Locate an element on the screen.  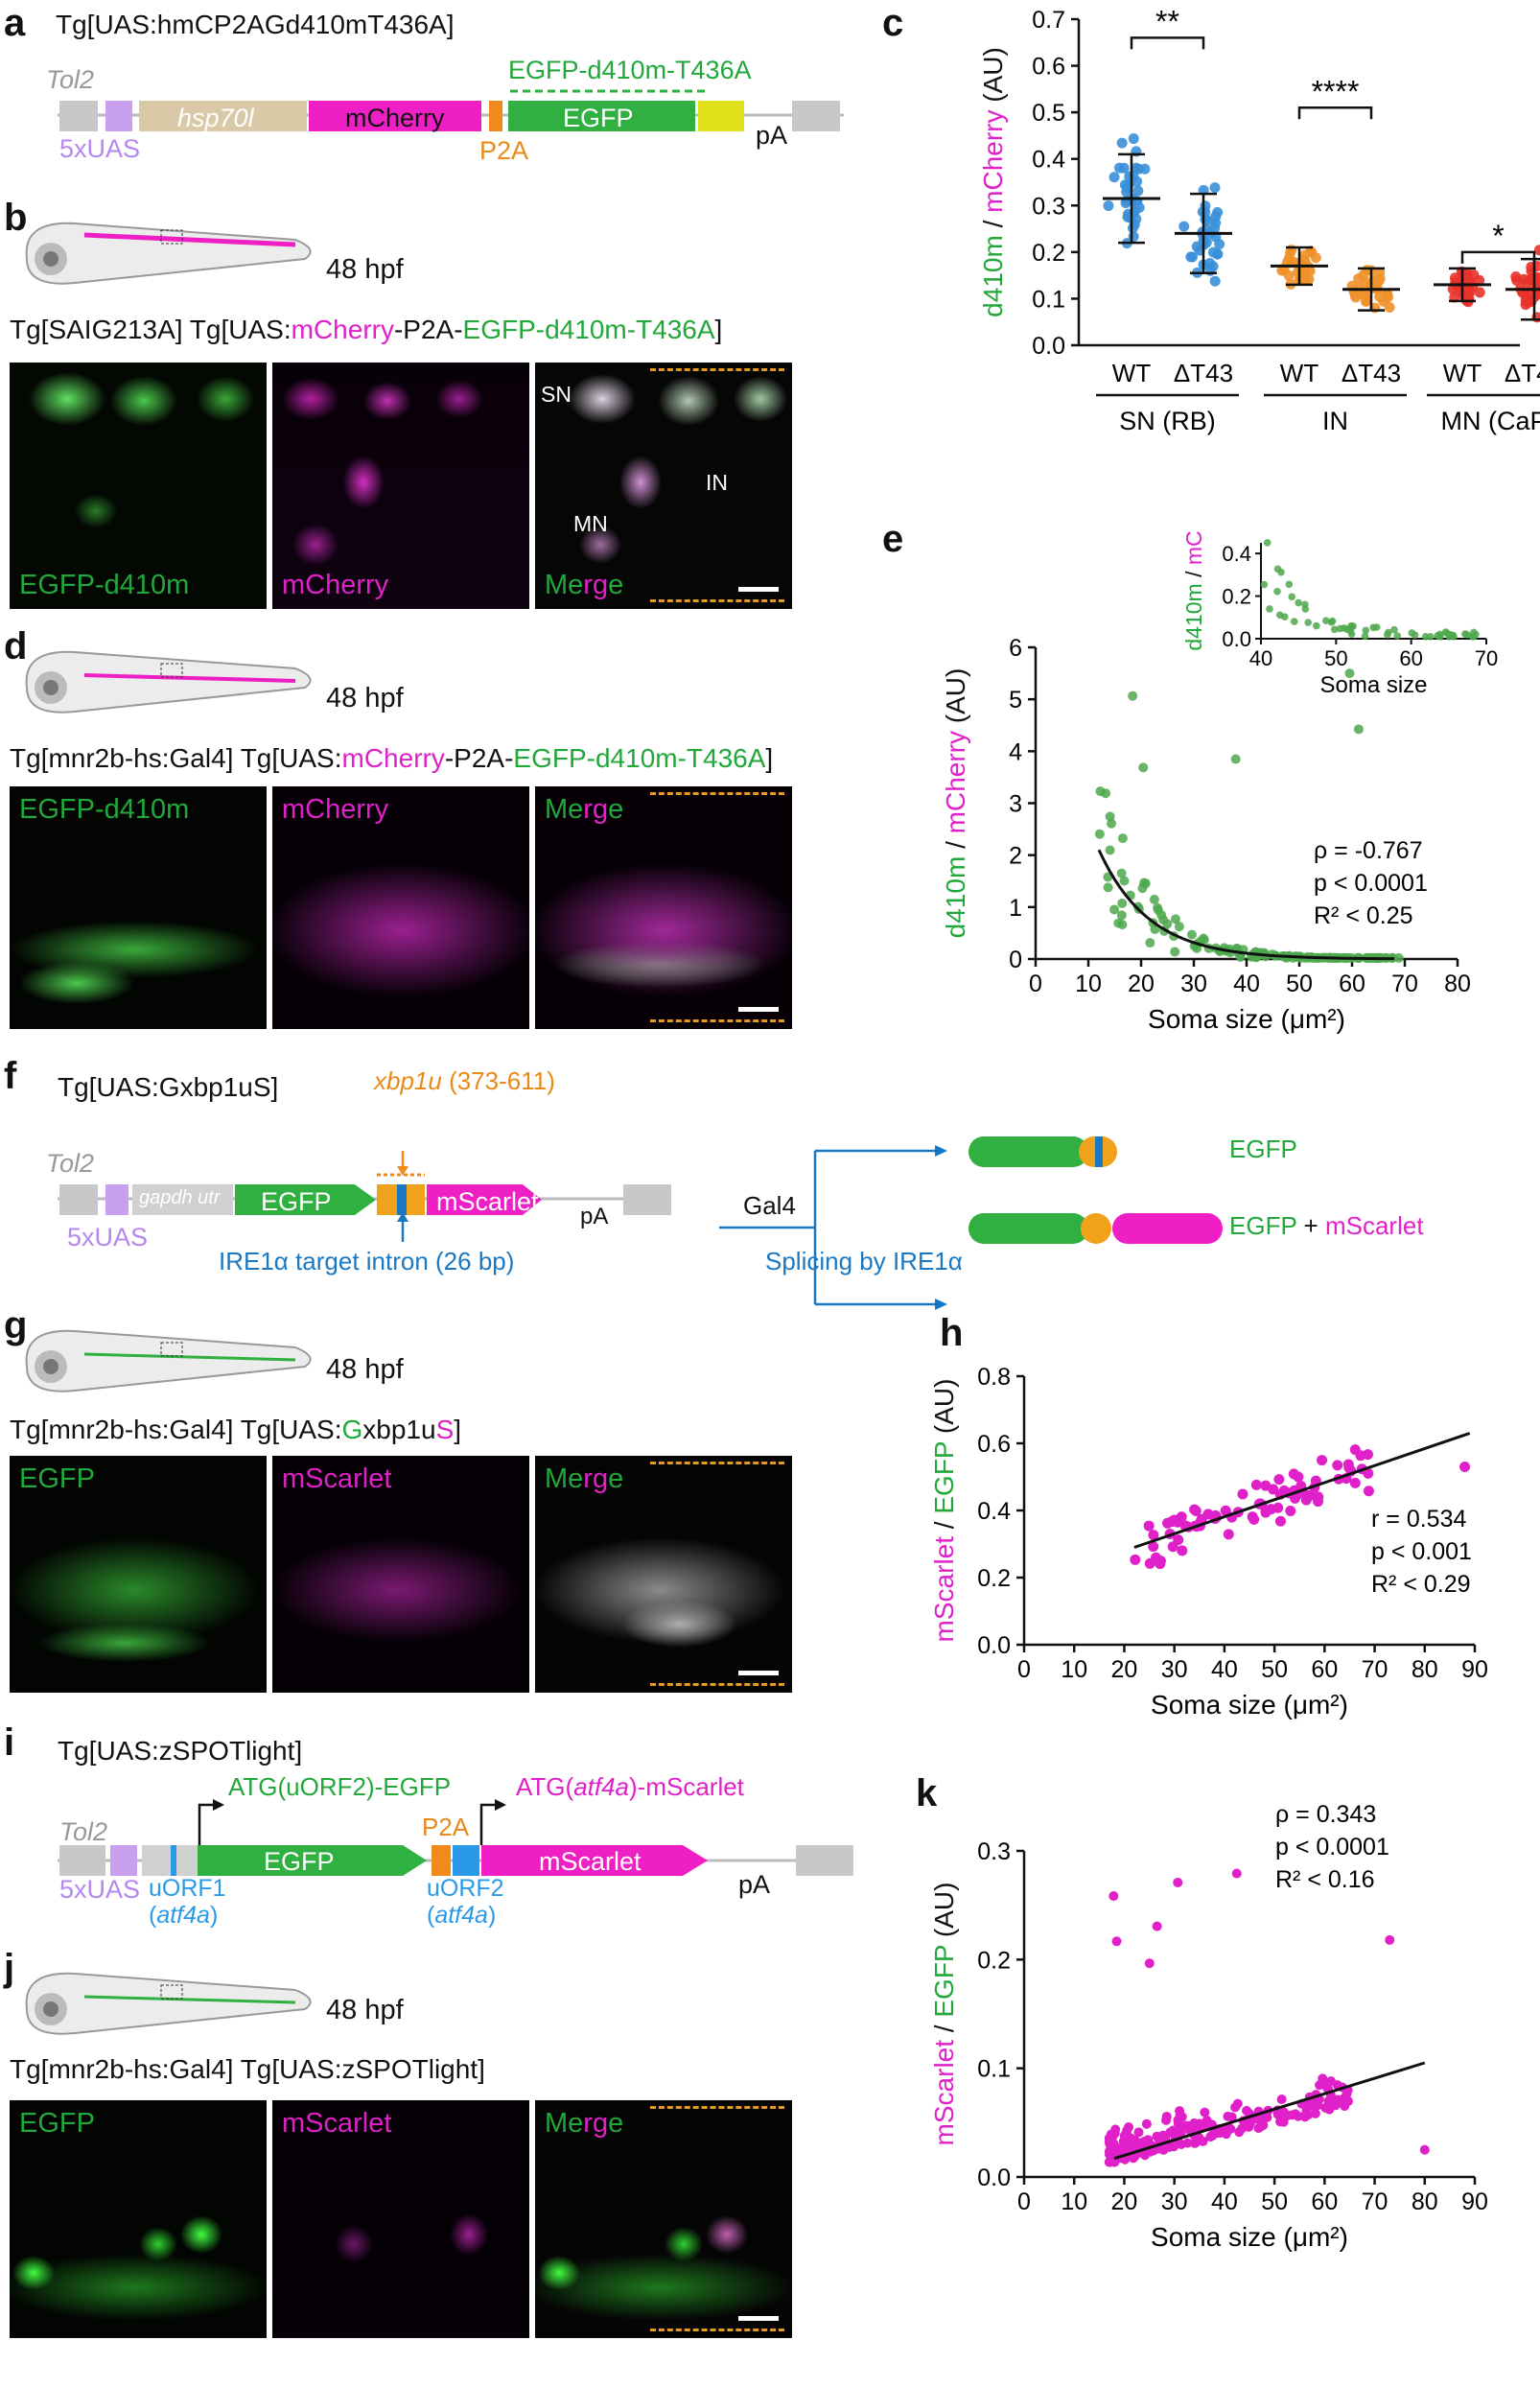
dashed-line-b-bottom is located at coordinates (717, 600).